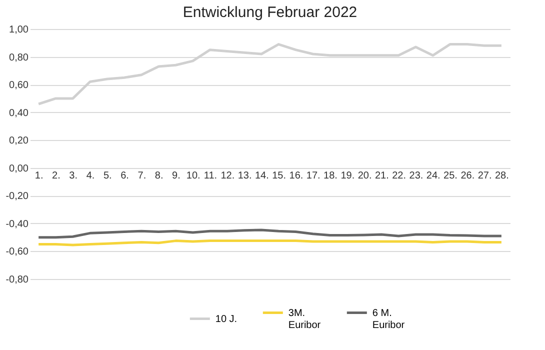 The height and width of the screenshot is (350, 545). What do you see at coordinates (56, 176) in the screenshot?
I see `x-tick-label: 2.` at bounding box center [56, 176].